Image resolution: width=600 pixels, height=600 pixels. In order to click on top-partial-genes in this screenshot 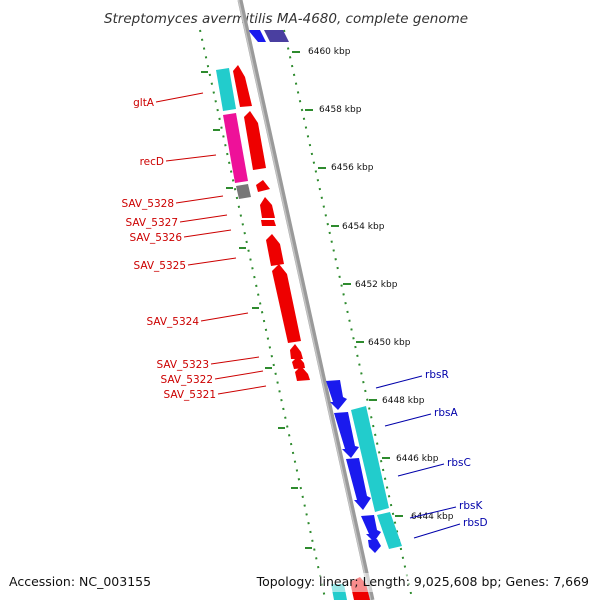, I will do `click(268, 36)`.